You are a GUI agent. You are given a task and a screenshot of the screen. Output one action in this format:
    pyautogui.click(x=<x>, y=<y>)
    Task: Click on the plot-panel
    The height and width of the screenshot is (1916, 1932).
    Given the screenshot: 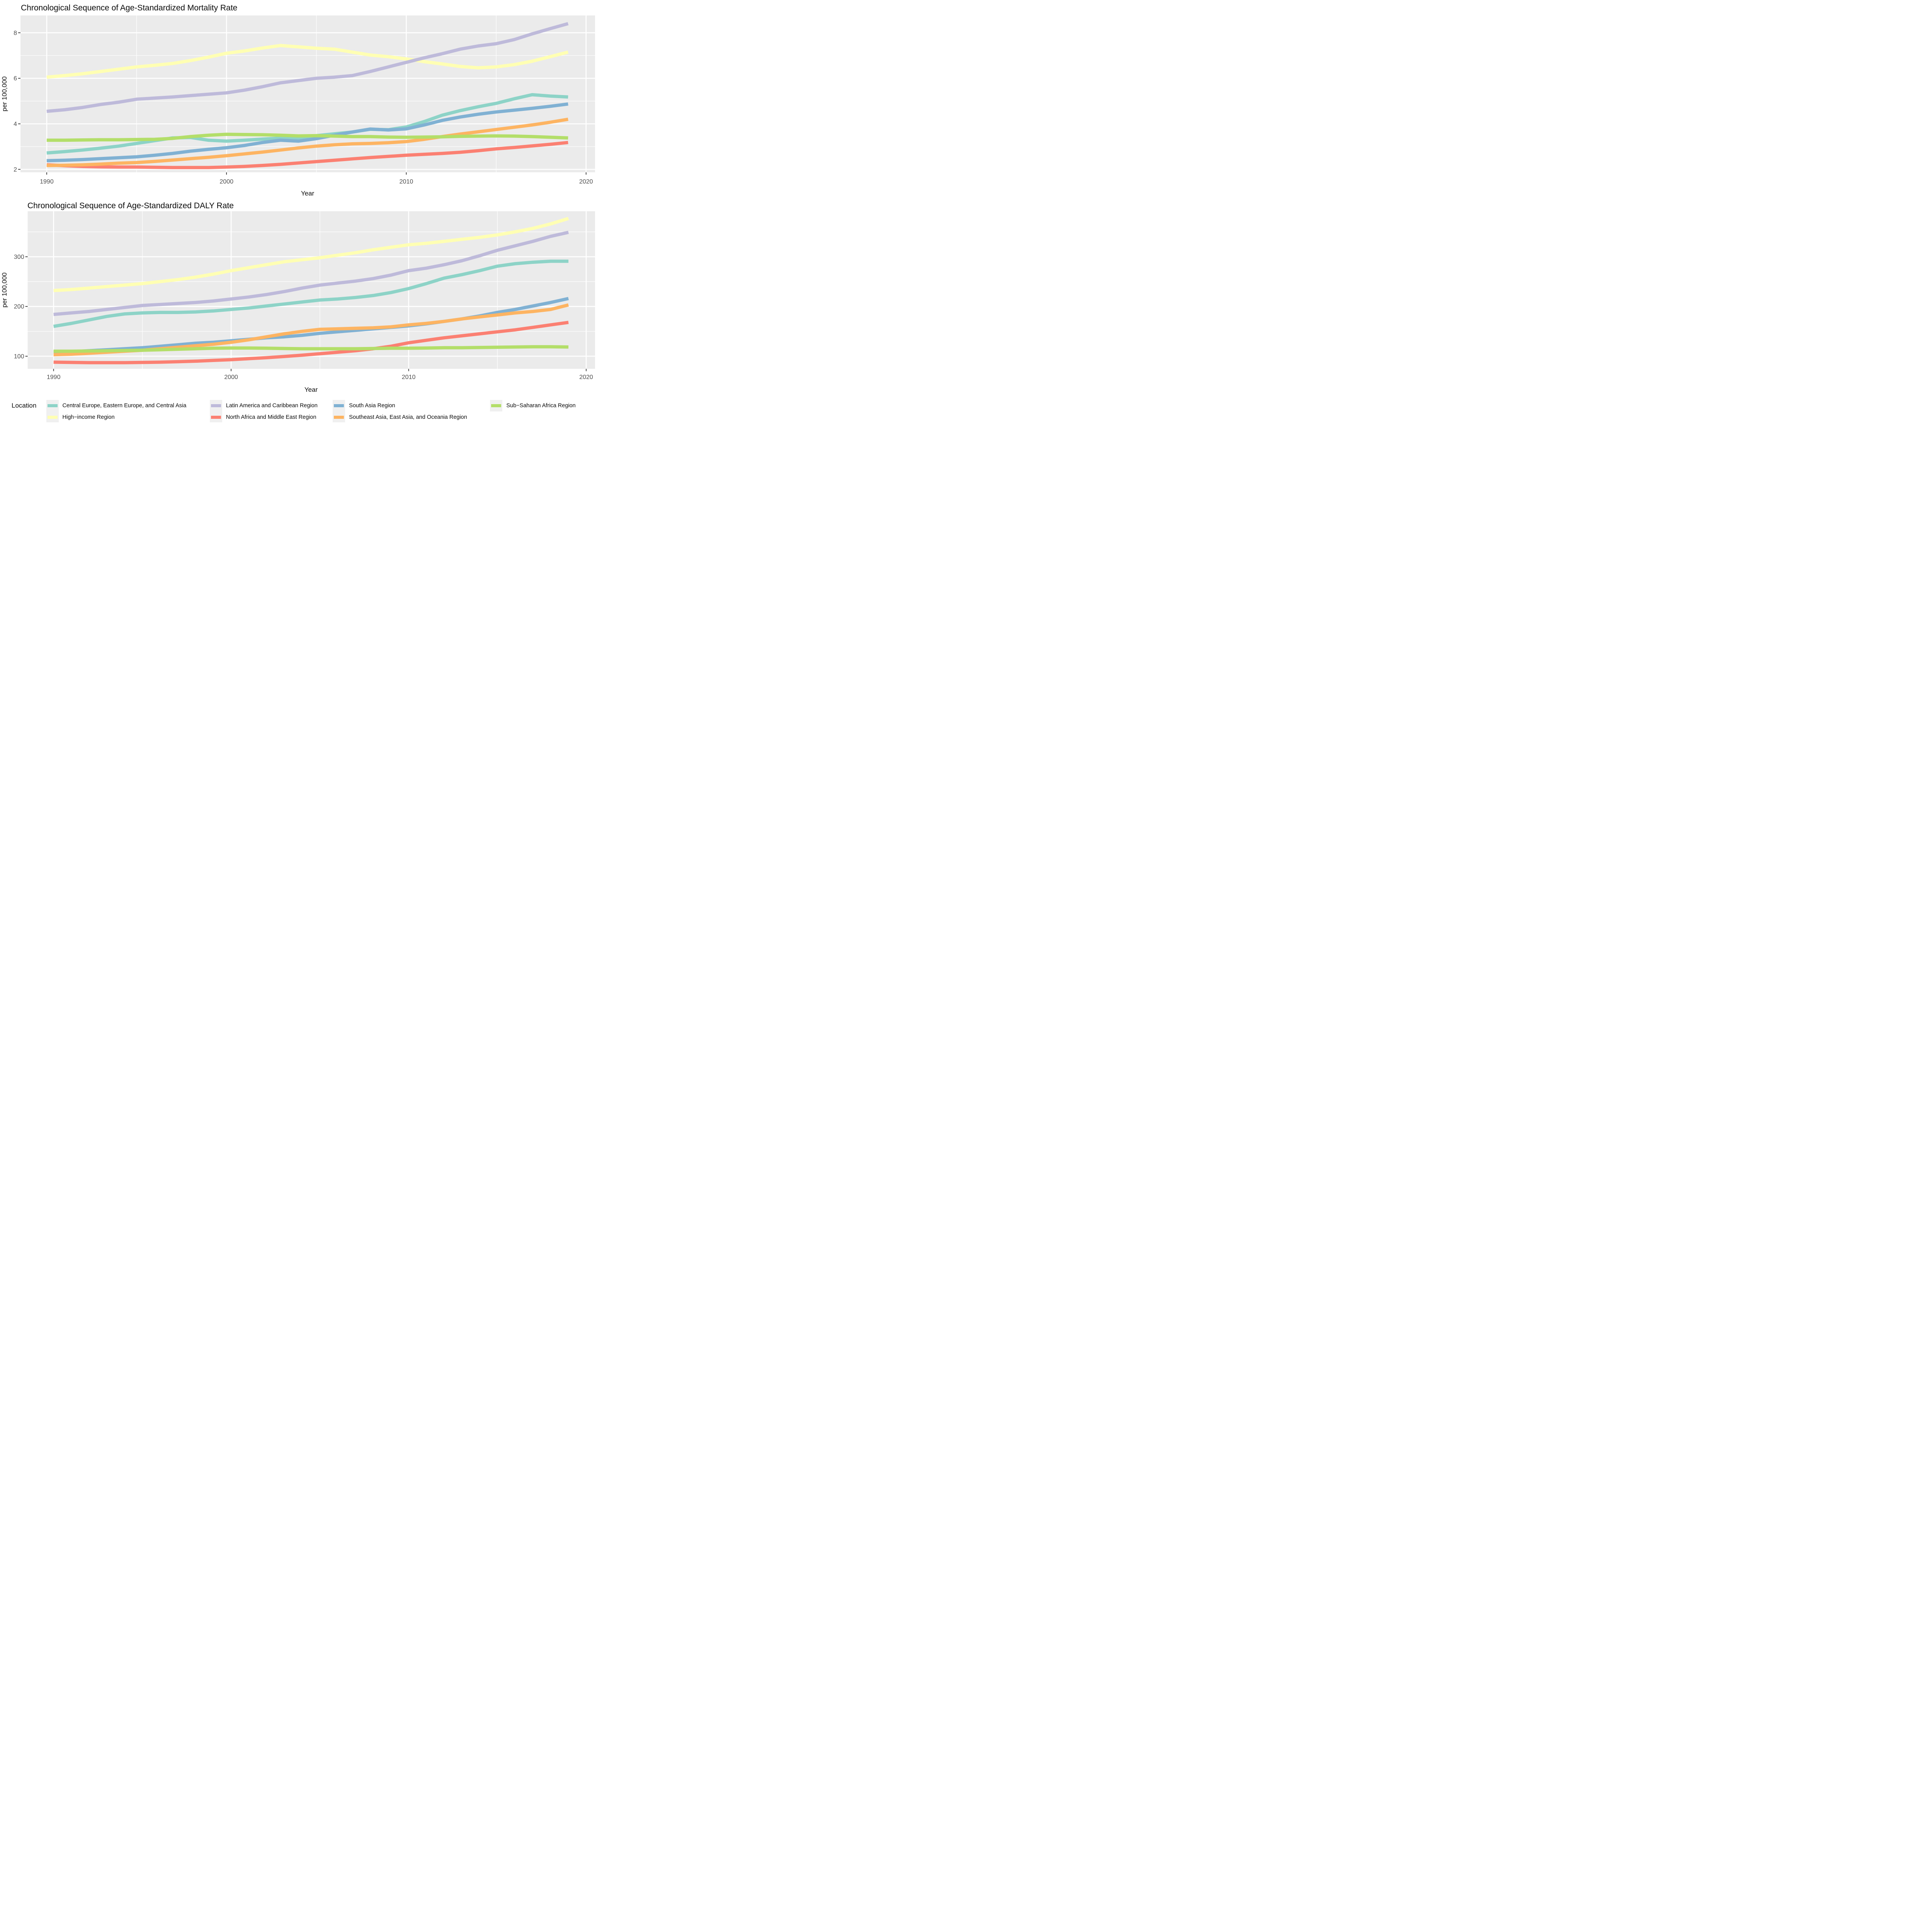 What is the action you would take?
    pyautogui.click(x=311, y=290)
    